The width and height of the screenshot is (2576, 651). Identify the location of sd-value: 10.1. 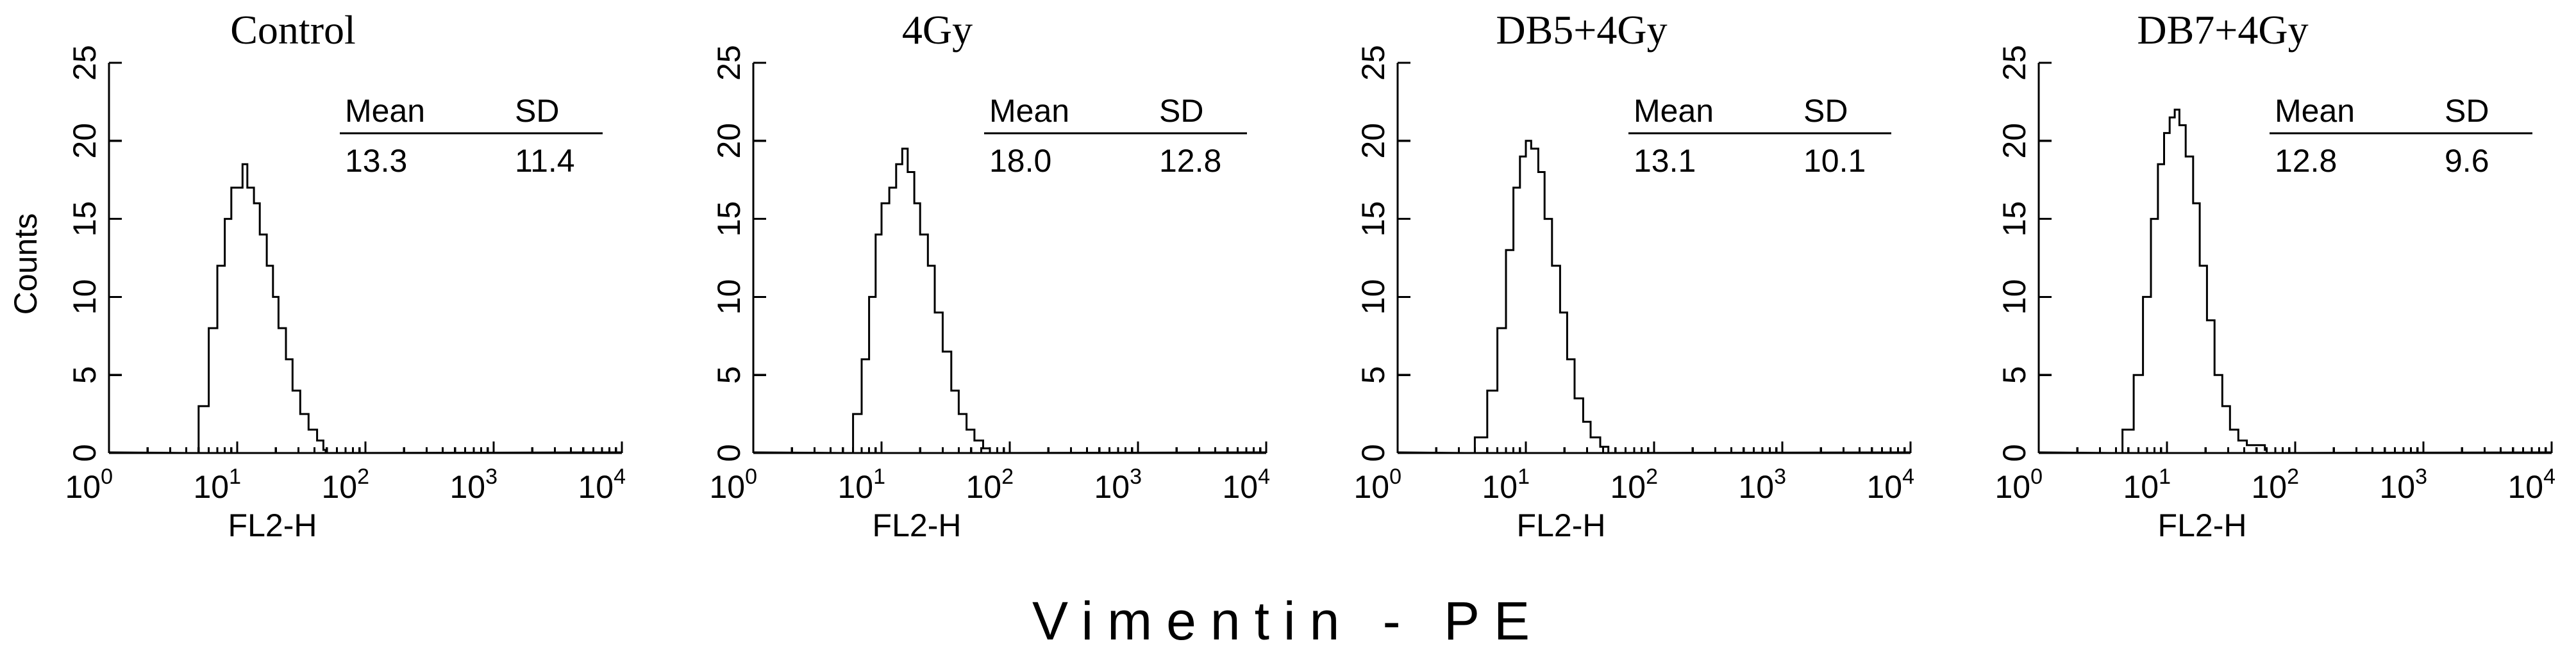
(1834, 161).